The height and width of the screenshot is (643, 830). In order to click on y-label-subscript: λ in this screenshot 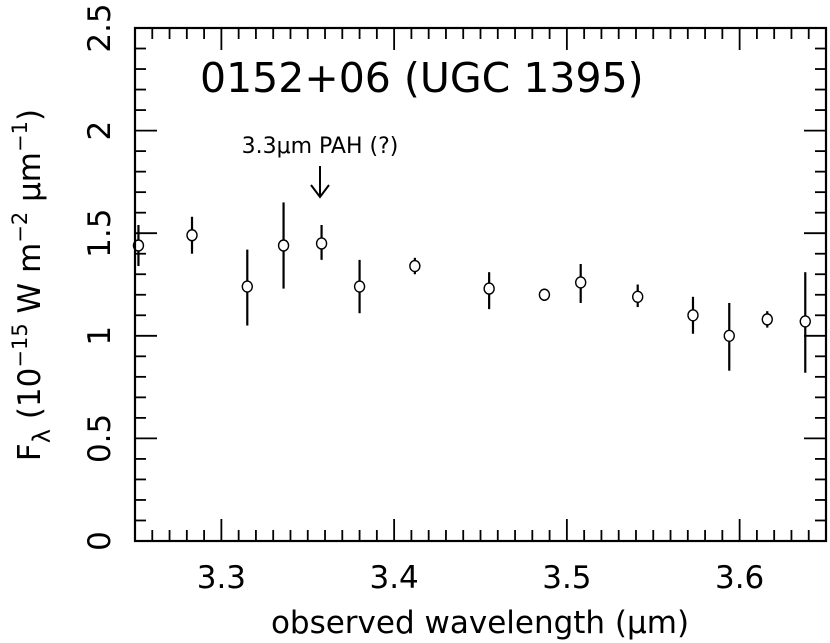, I will do `click(42, 436)`.